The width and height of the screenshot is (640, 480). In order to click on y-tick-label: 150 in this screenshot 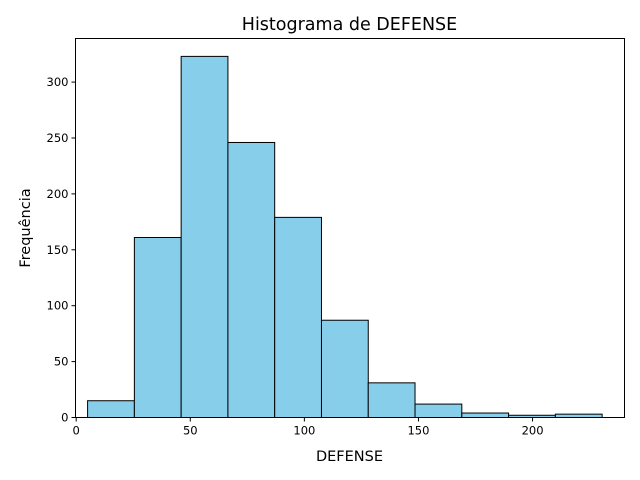, I will do `click(58, 250)`.